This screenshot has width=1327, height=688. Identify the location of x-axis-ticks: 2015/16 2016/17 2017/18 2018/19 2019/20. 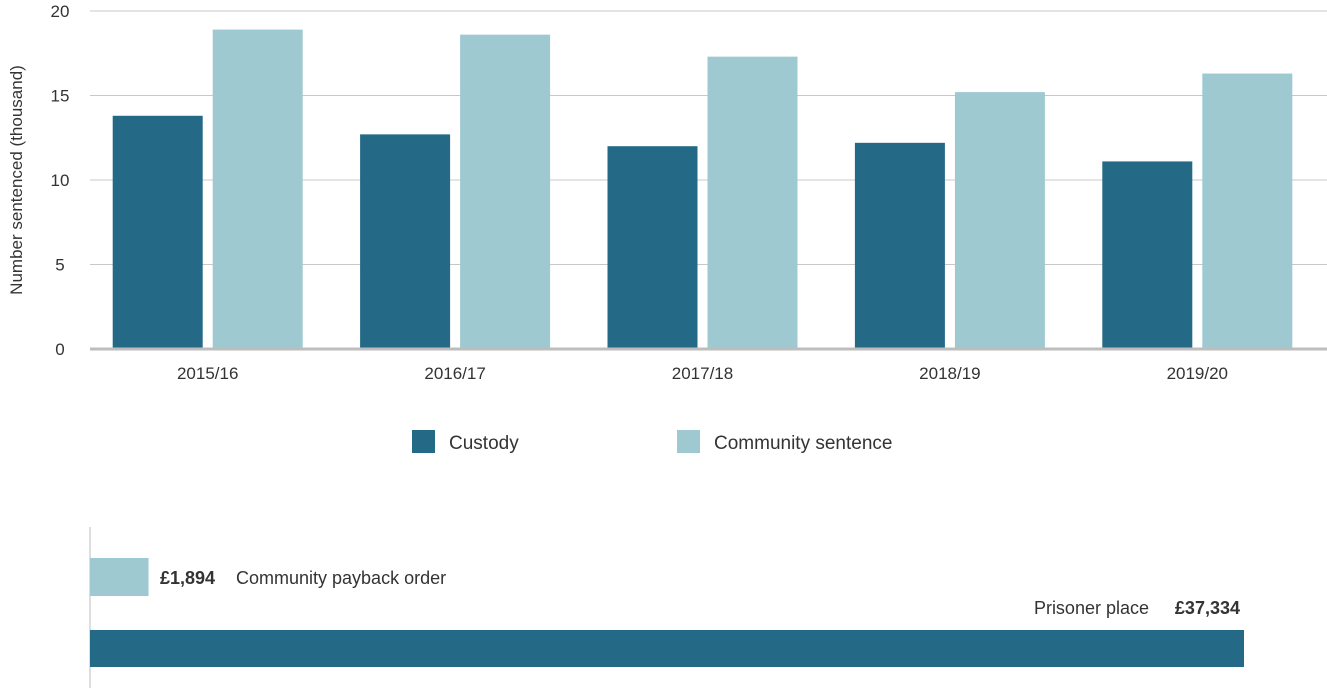
(702, 373).